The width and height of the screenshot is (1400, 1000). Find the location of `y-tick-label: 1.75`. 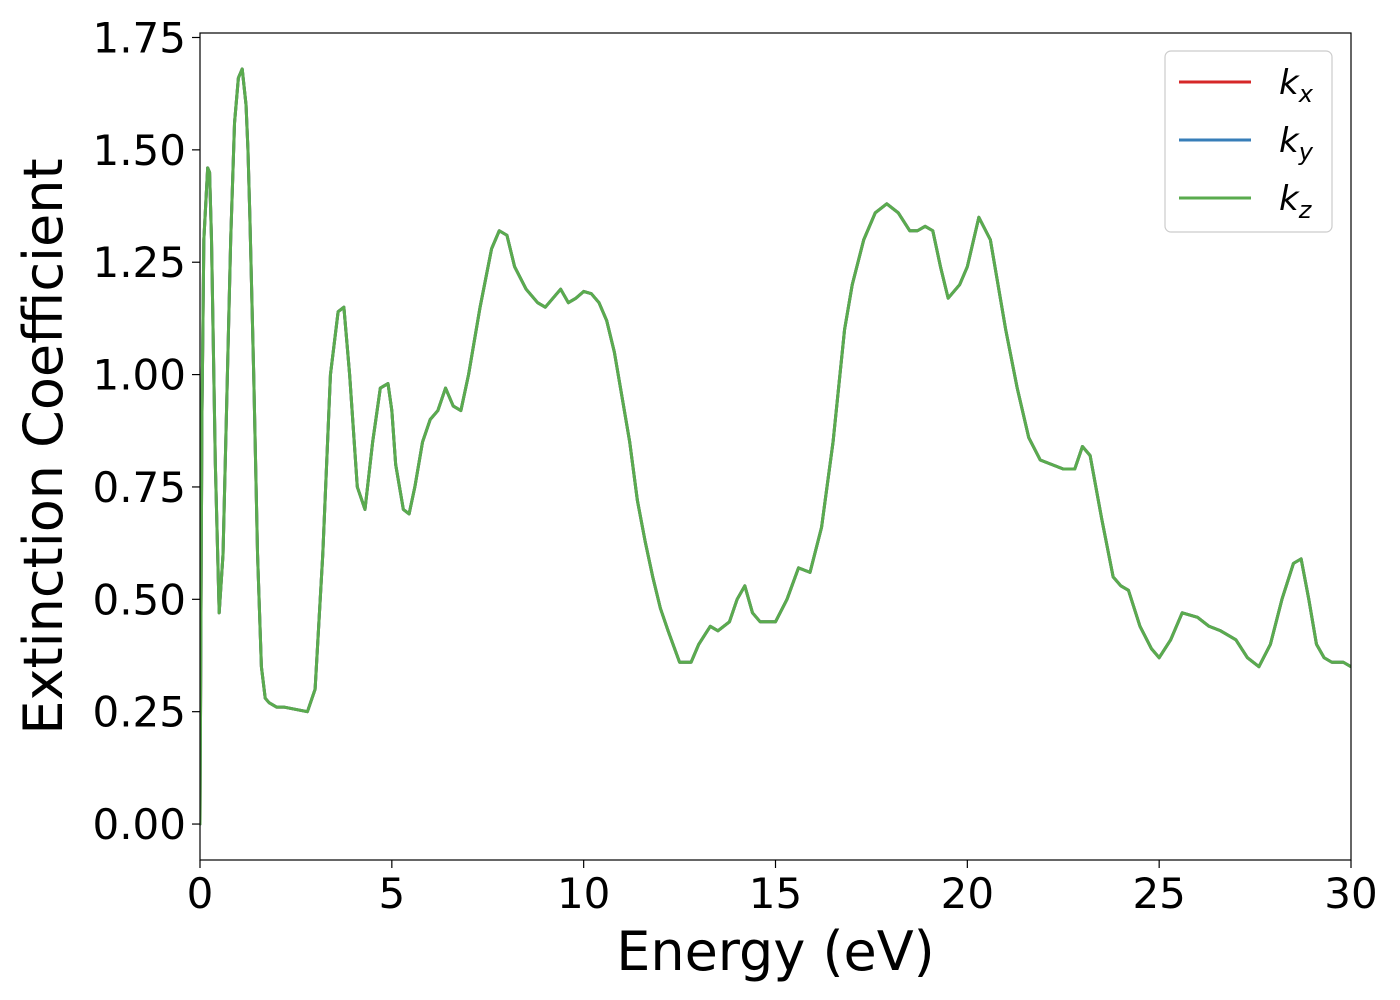

y-tick-label: 1.75 is located at coordinates (139, 37).